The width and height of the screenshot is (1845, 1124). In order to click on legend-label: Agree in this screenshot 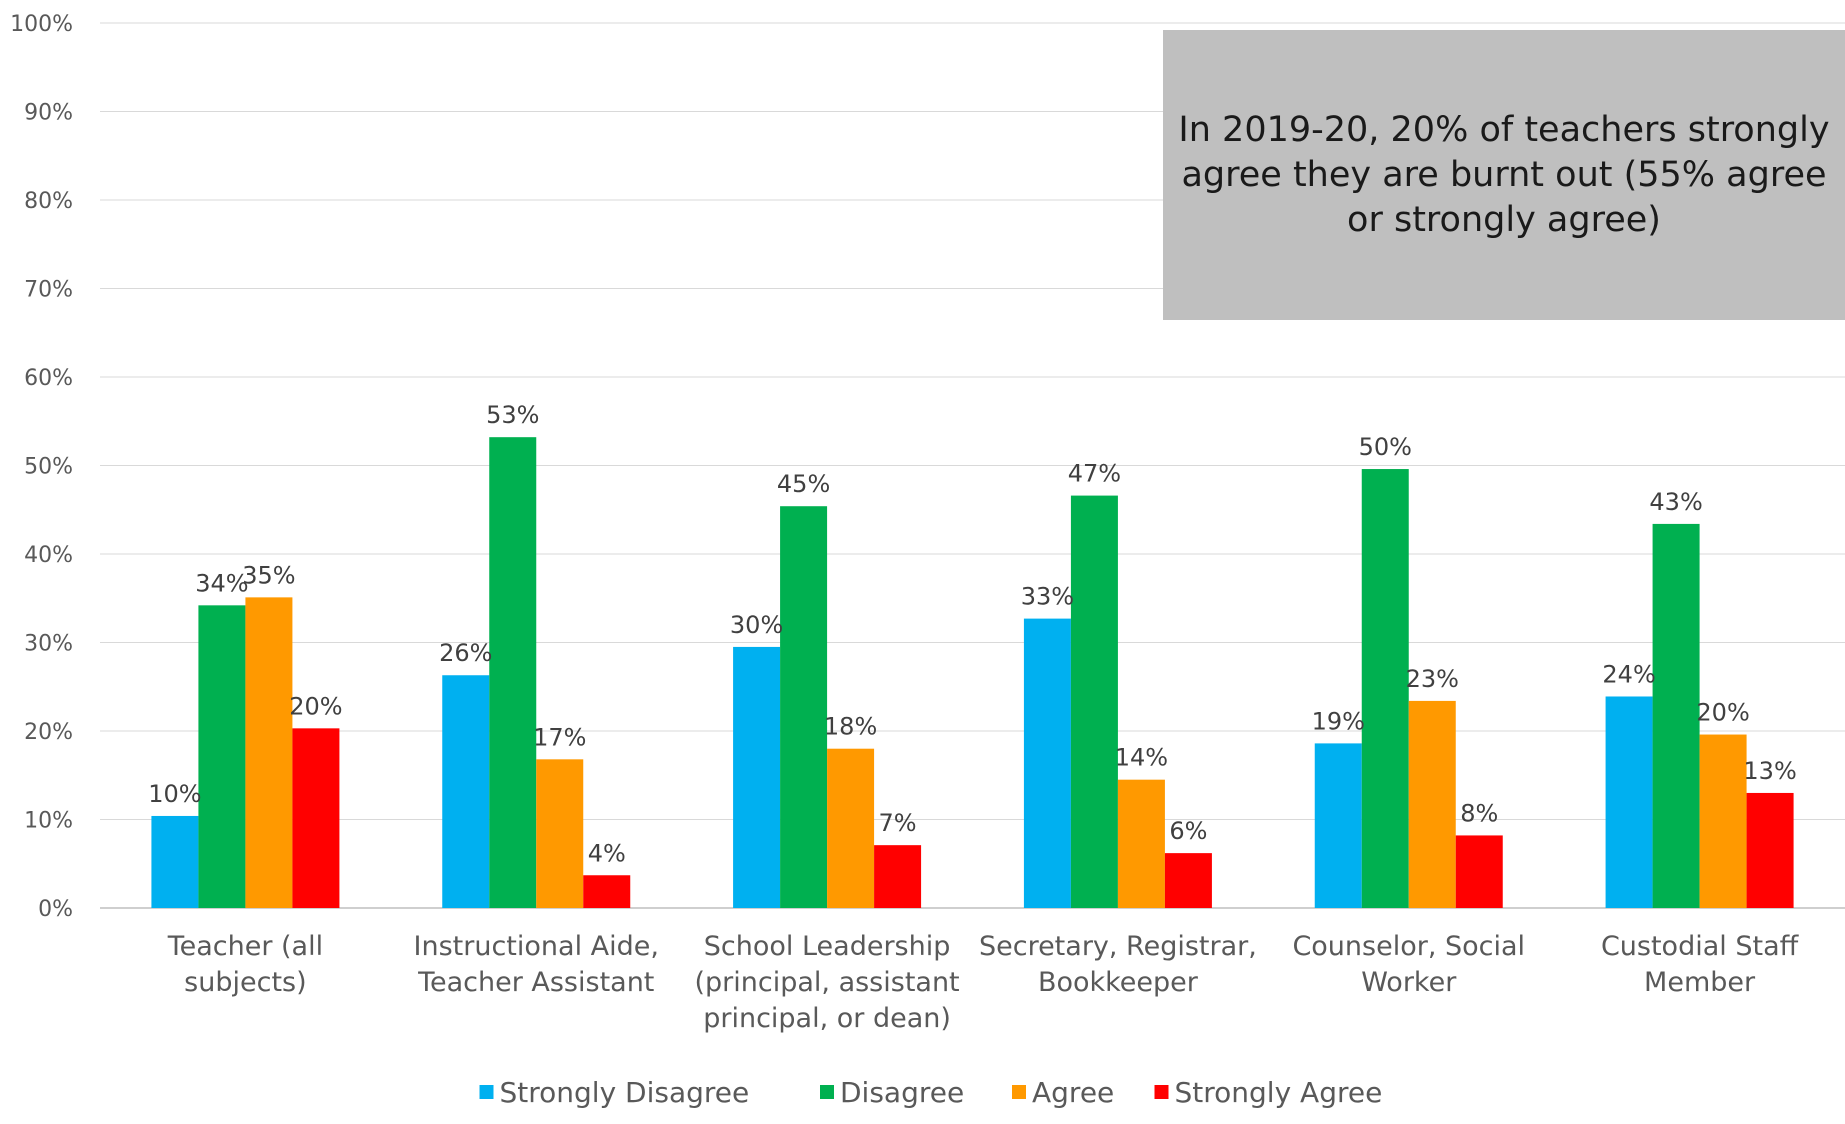, I will do `click(1073, 1092)`.